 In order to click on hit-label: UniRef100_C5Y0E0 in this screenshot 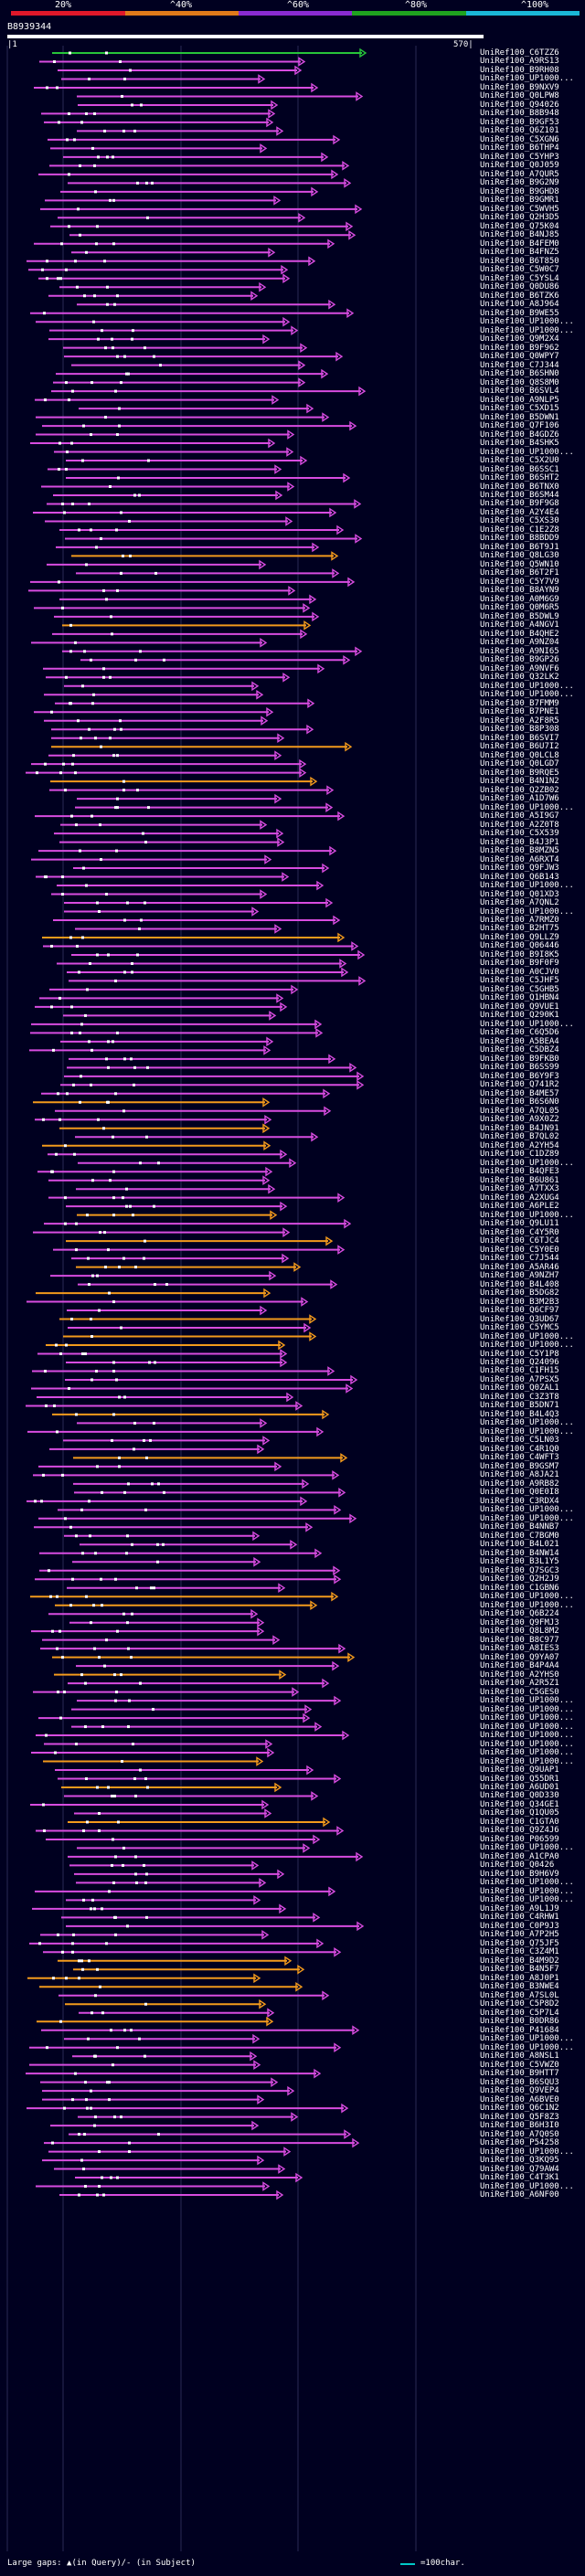, I will do `click(519, 1250)`.